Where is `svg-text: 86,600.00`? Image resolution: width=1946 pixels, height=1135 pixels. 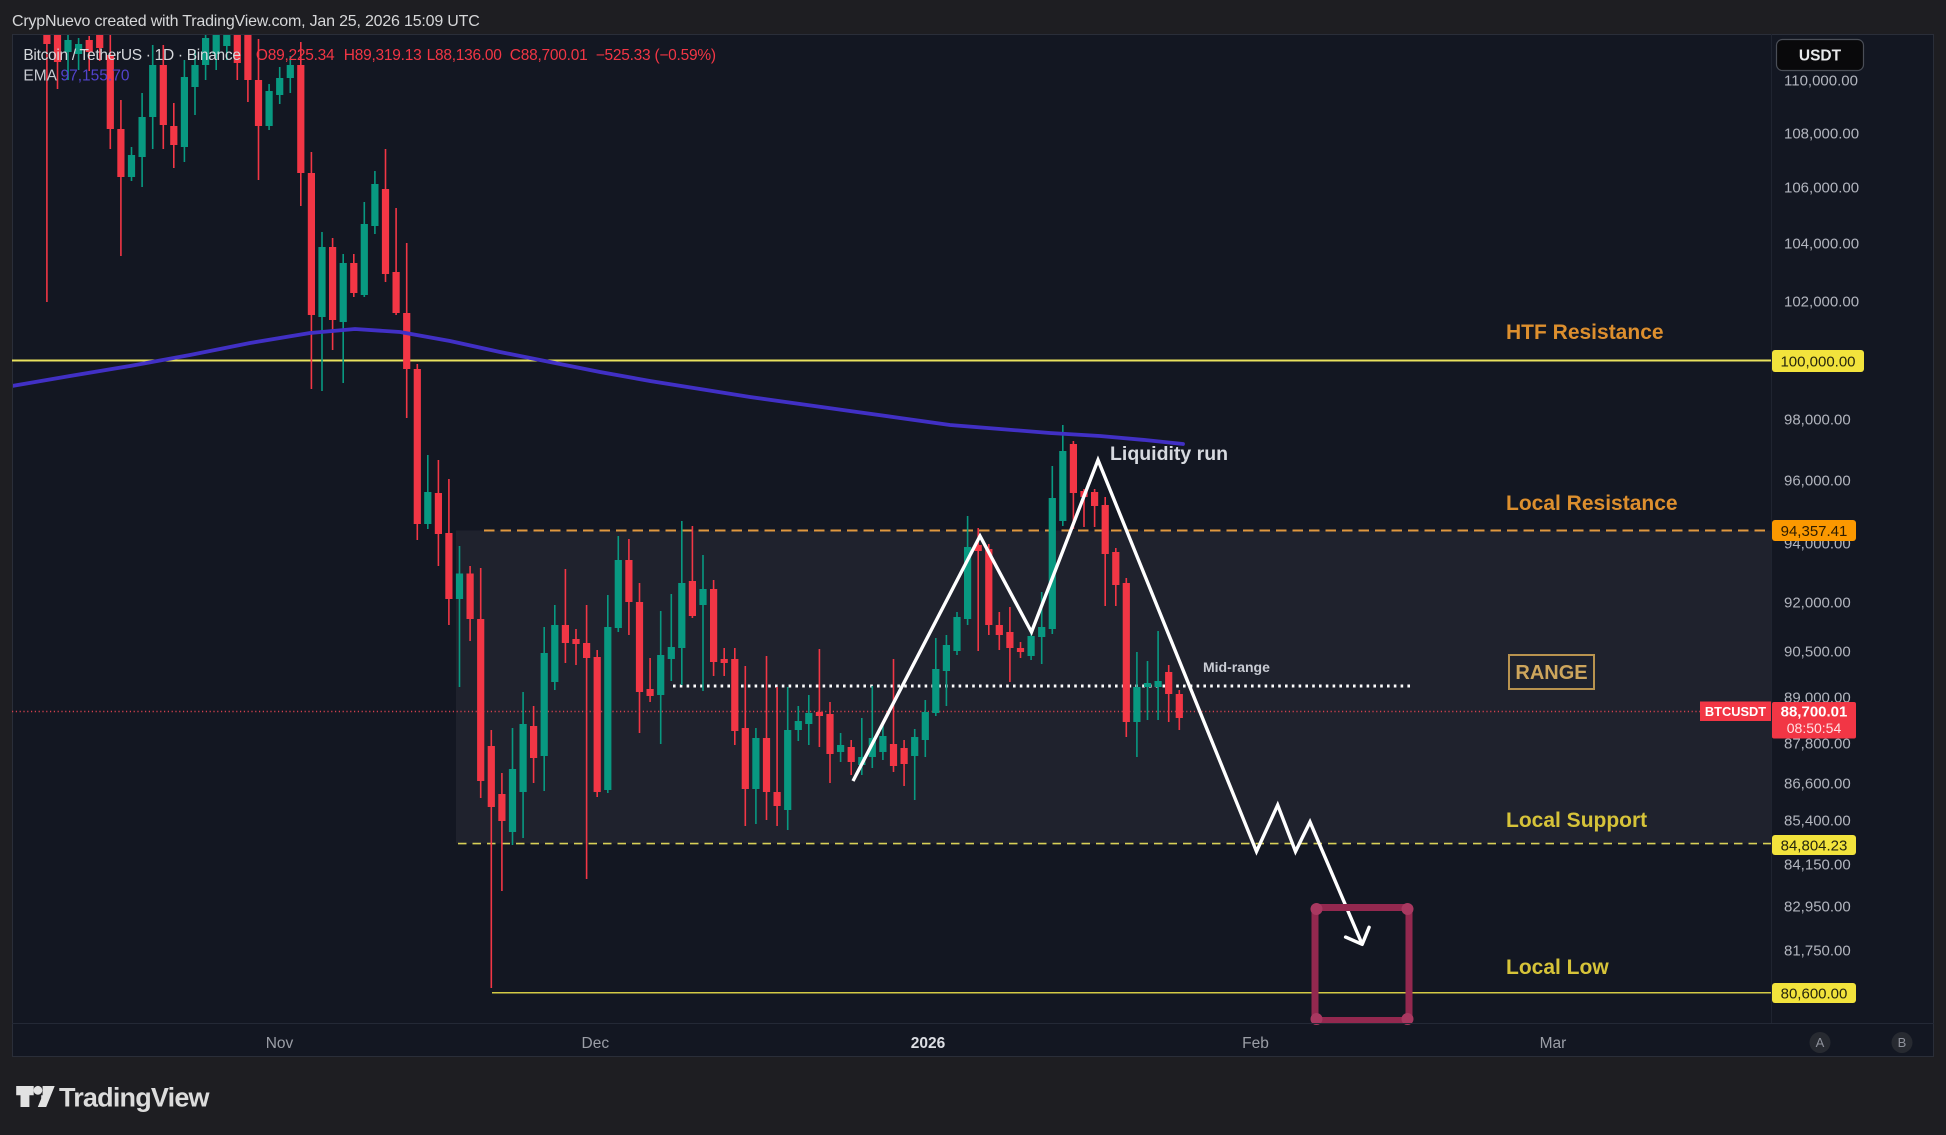
svg-text: 86,600.00 is located at coordinates (1817, 784).